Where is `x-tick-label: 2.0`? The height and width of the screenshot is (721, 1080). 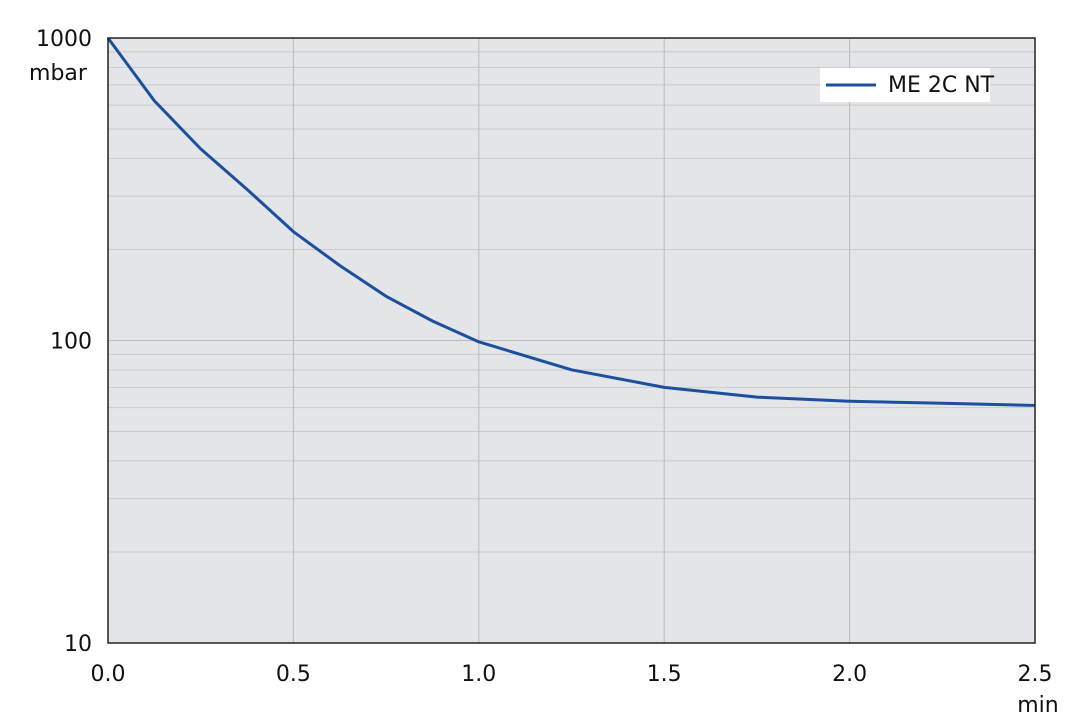 x-tick-label: 2.0 is located at coordinates (849, 674).